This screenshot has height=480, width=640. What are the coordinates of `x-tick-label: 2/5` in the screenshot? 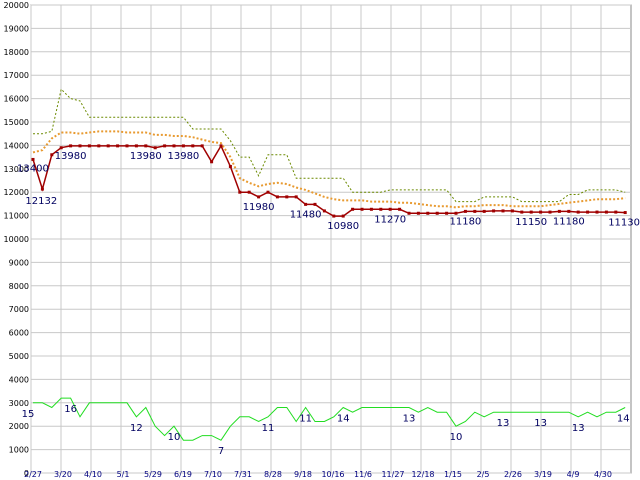 It's located at (483, 474).